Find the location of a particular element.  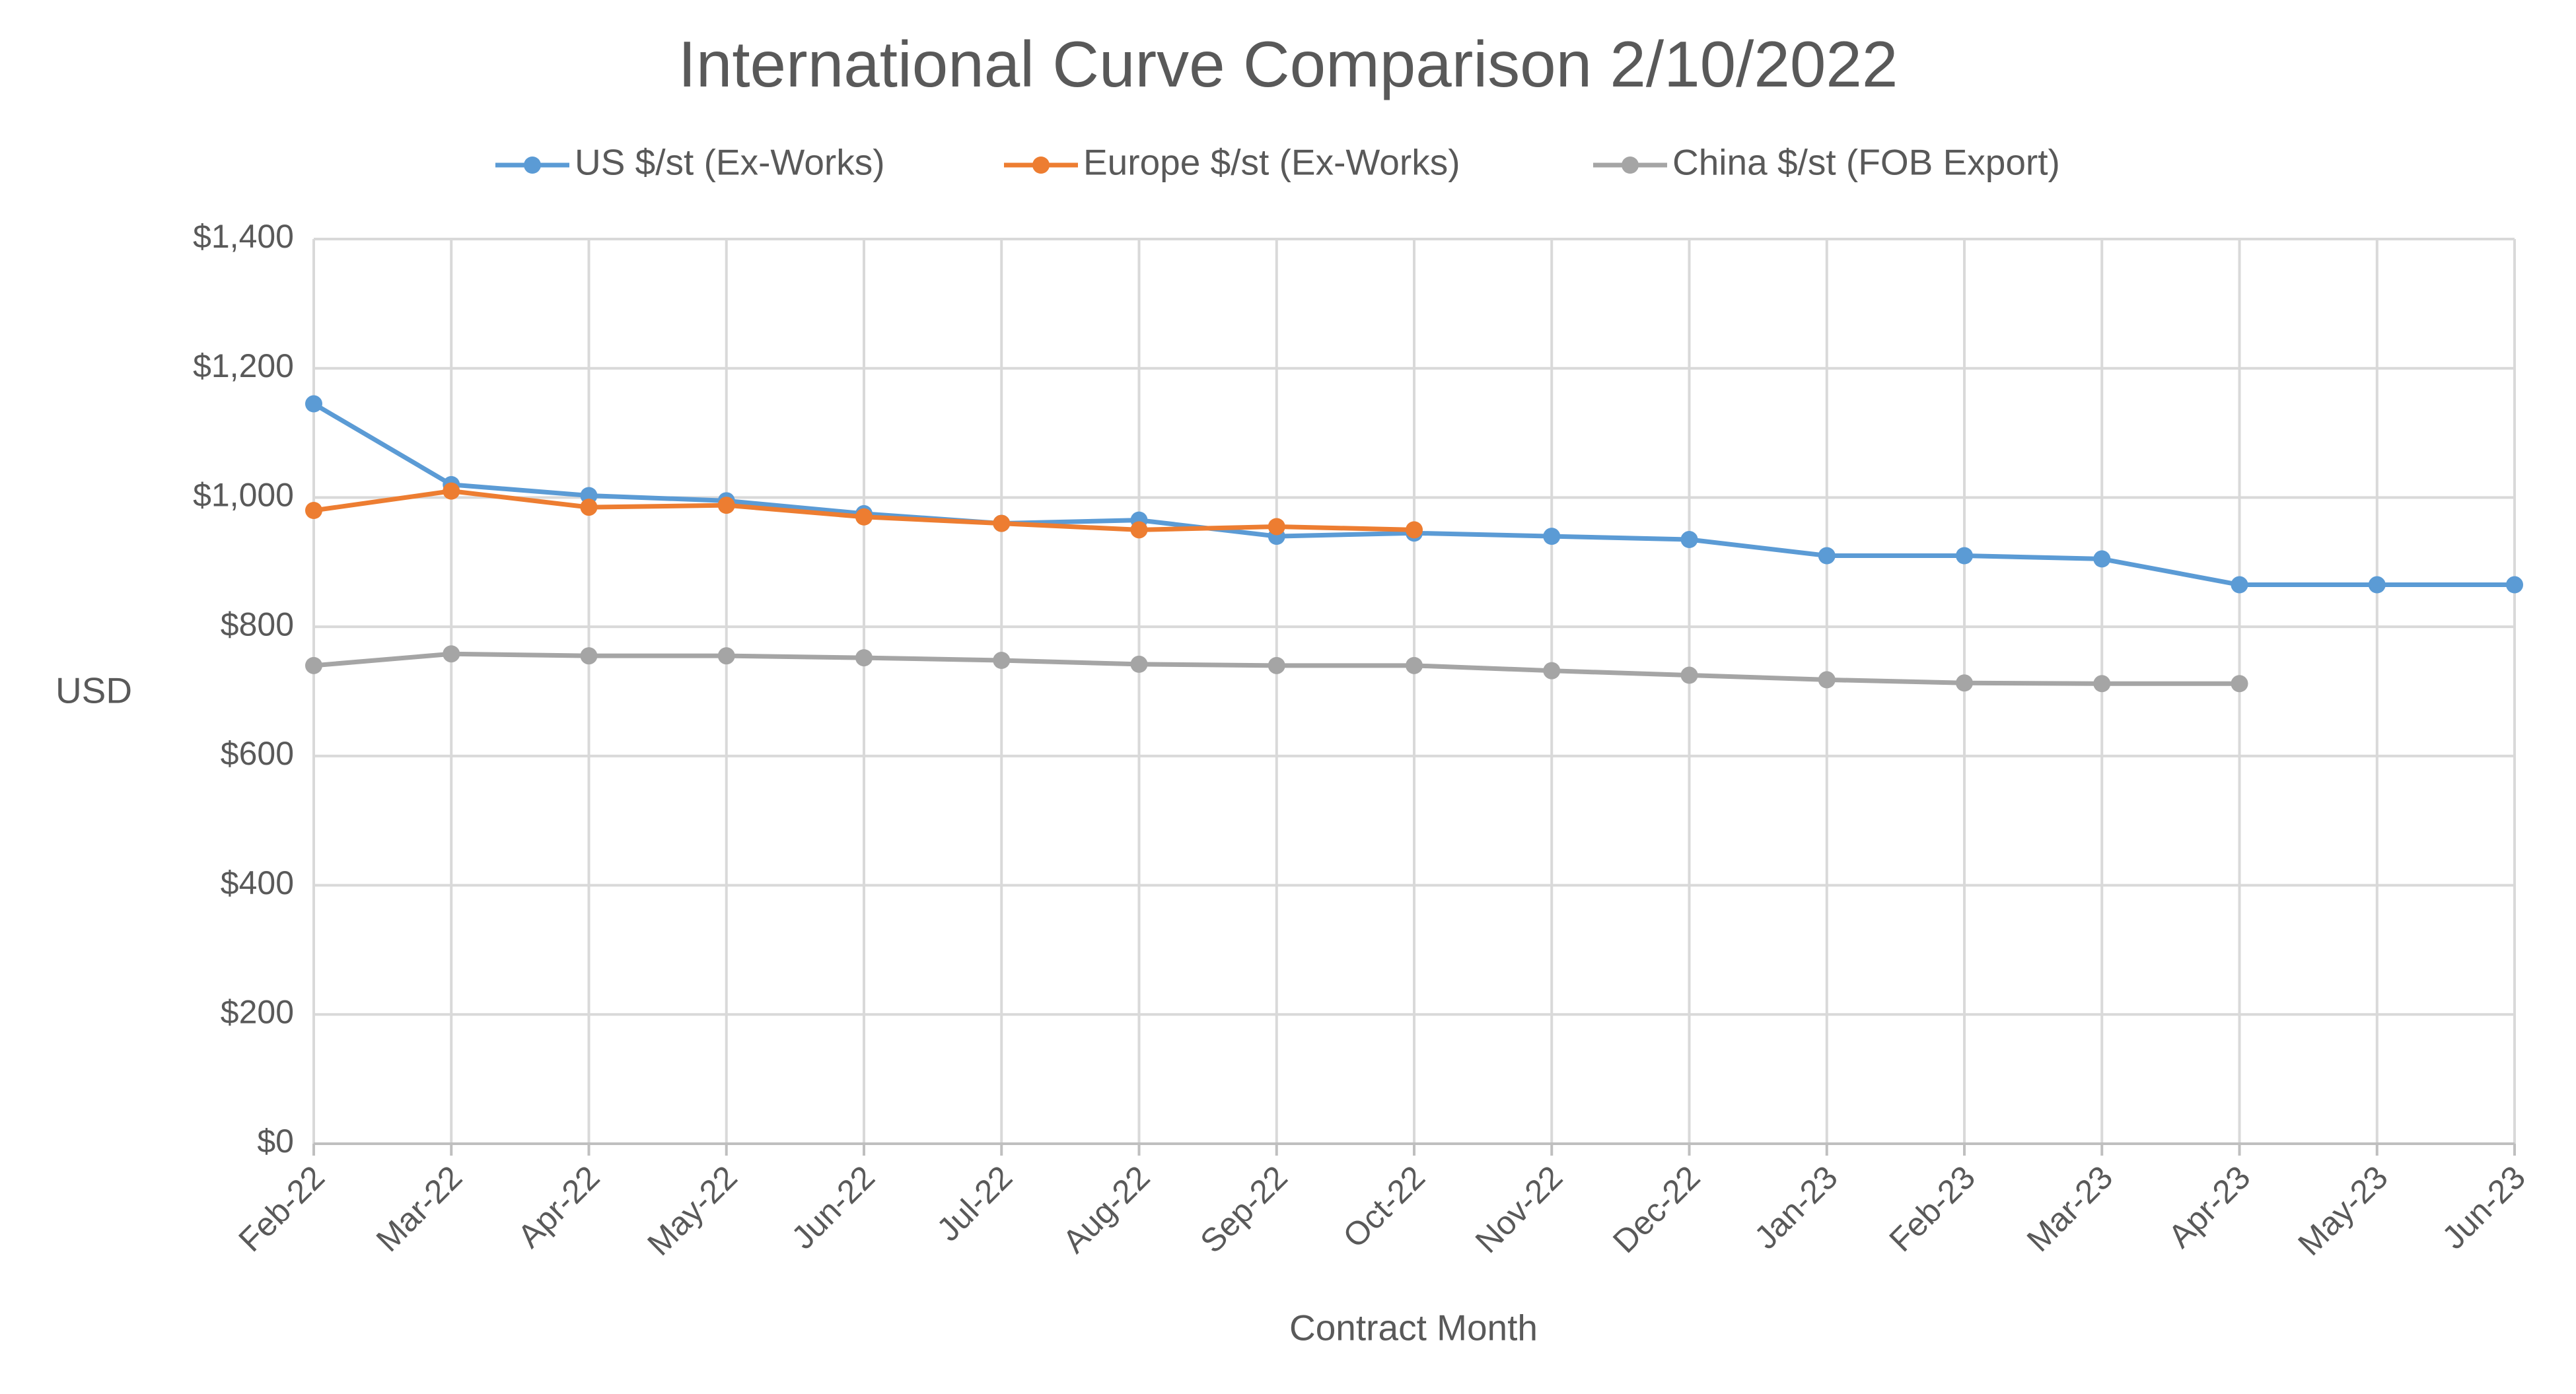

x-tick-label: Aug-22 is located at coordinates (1106, 1210).